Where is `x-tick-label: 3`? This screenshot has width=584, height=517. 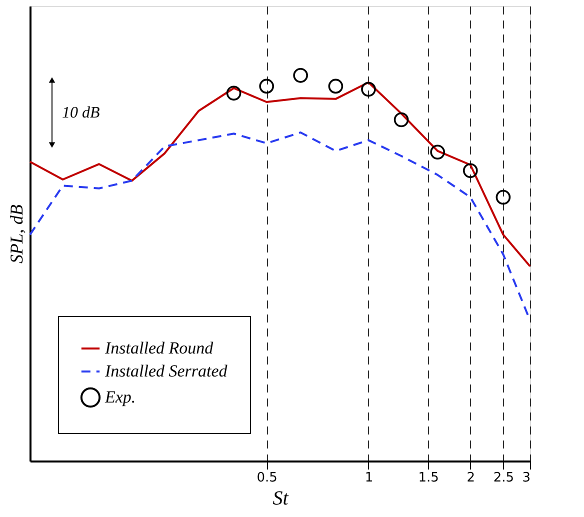 x-tick-label: 3 is located at coordinates (526, 478).